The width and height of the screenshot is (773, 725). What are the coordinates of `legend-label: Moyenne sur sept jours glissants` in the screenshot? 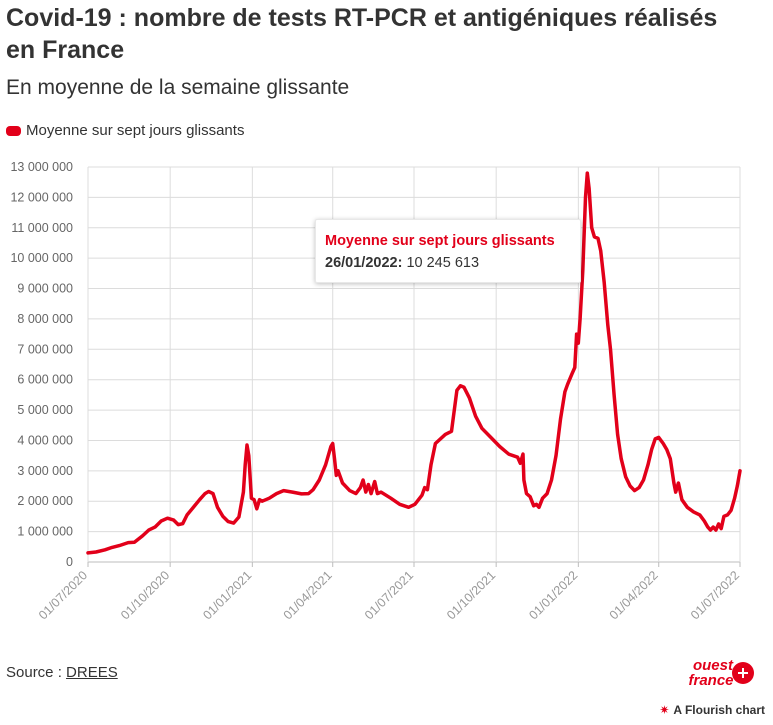 It's located at (135, 130).